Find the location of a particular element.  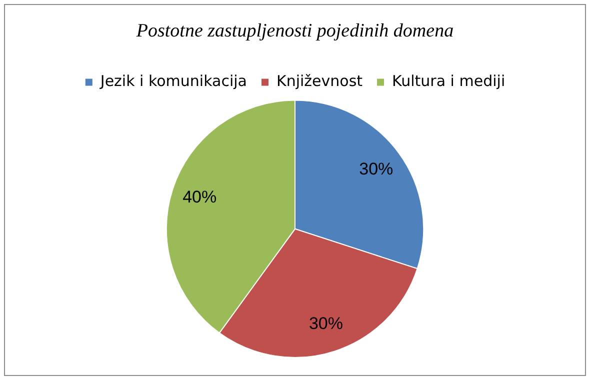

data-label: 40% is located at coordinates (199, 197).